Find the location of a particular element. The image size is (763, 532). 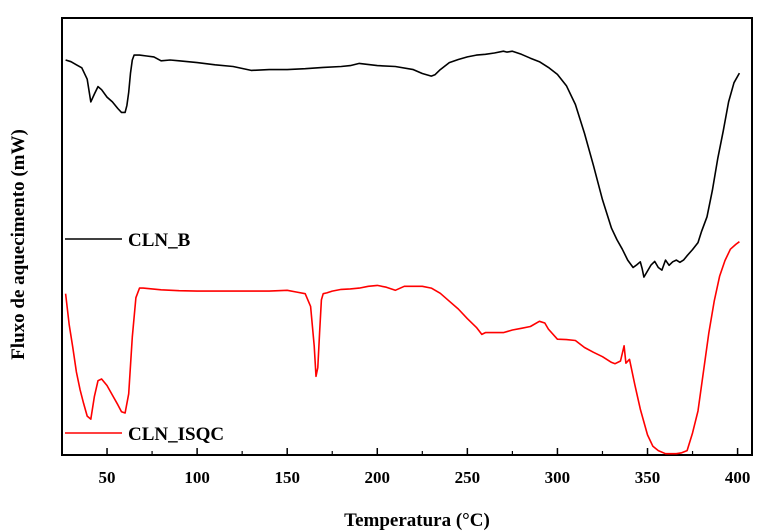

x-tick-label-50: 50 is located at coordinates (107, 477).